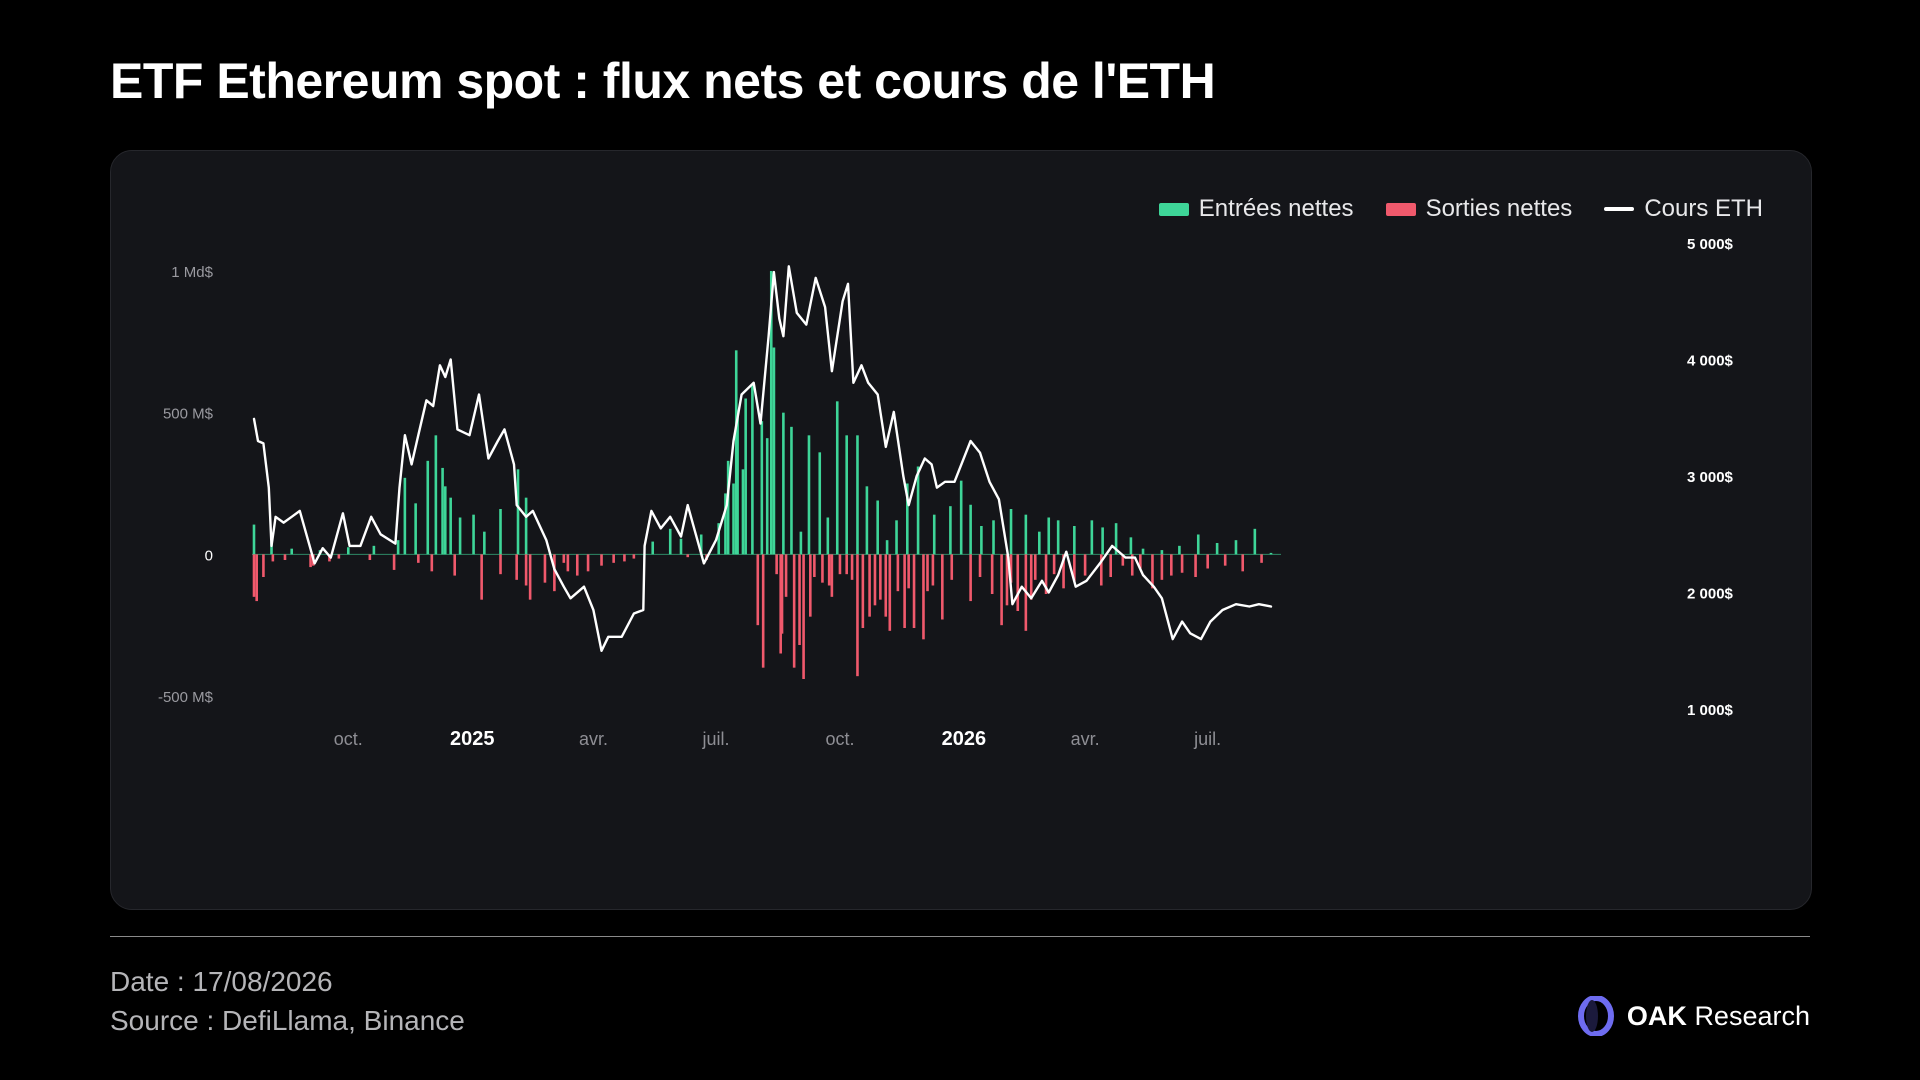  What do you see at coordinates (1085, 739) in the screenshot?
I see `x-tick-label: avr.` at bounding box center [1085, 739].